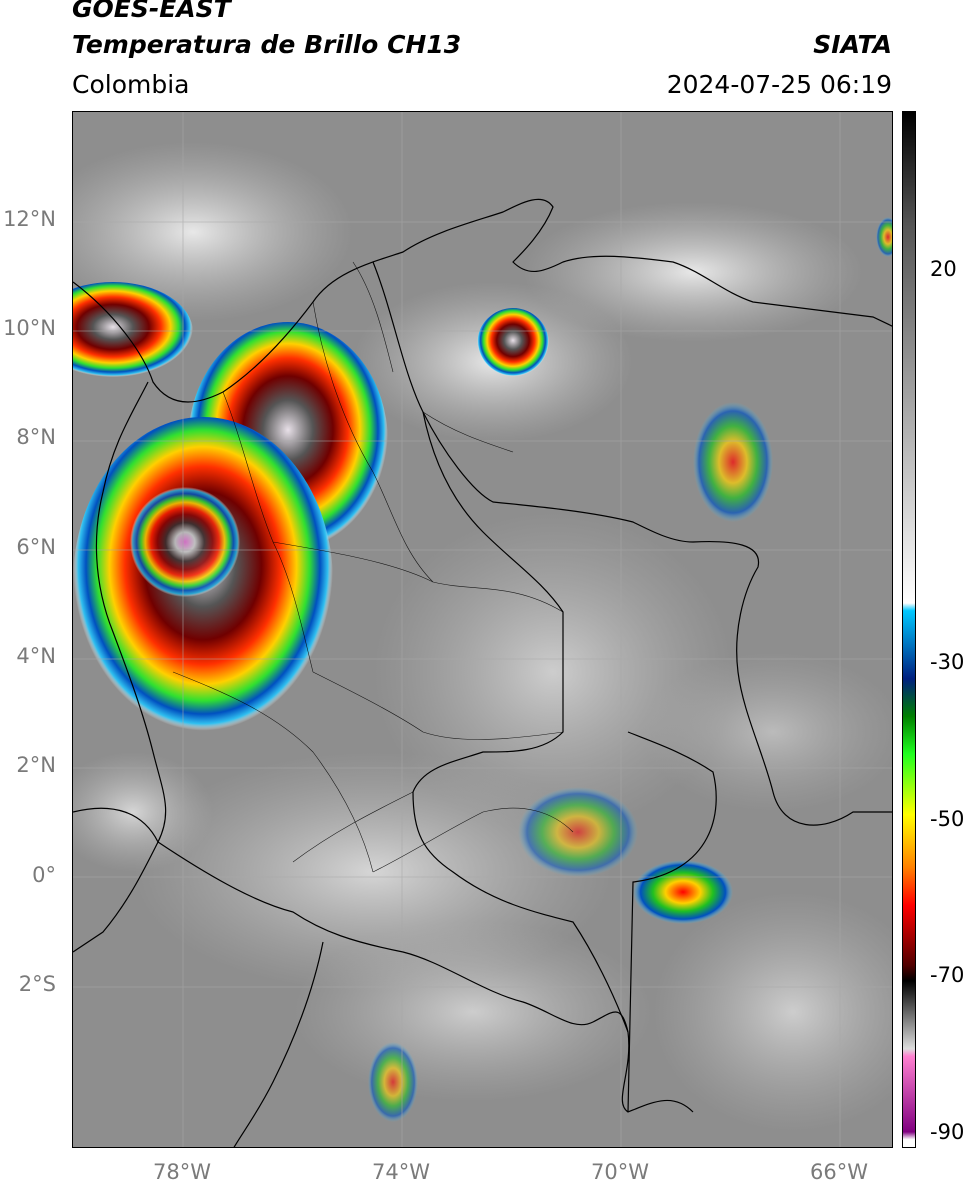 The height and width of the screenshot is (1190, 966). Describe the element at coordinates (29, 328) in the screenshot. I see `lat-tick-10N: 10°N` at that location.